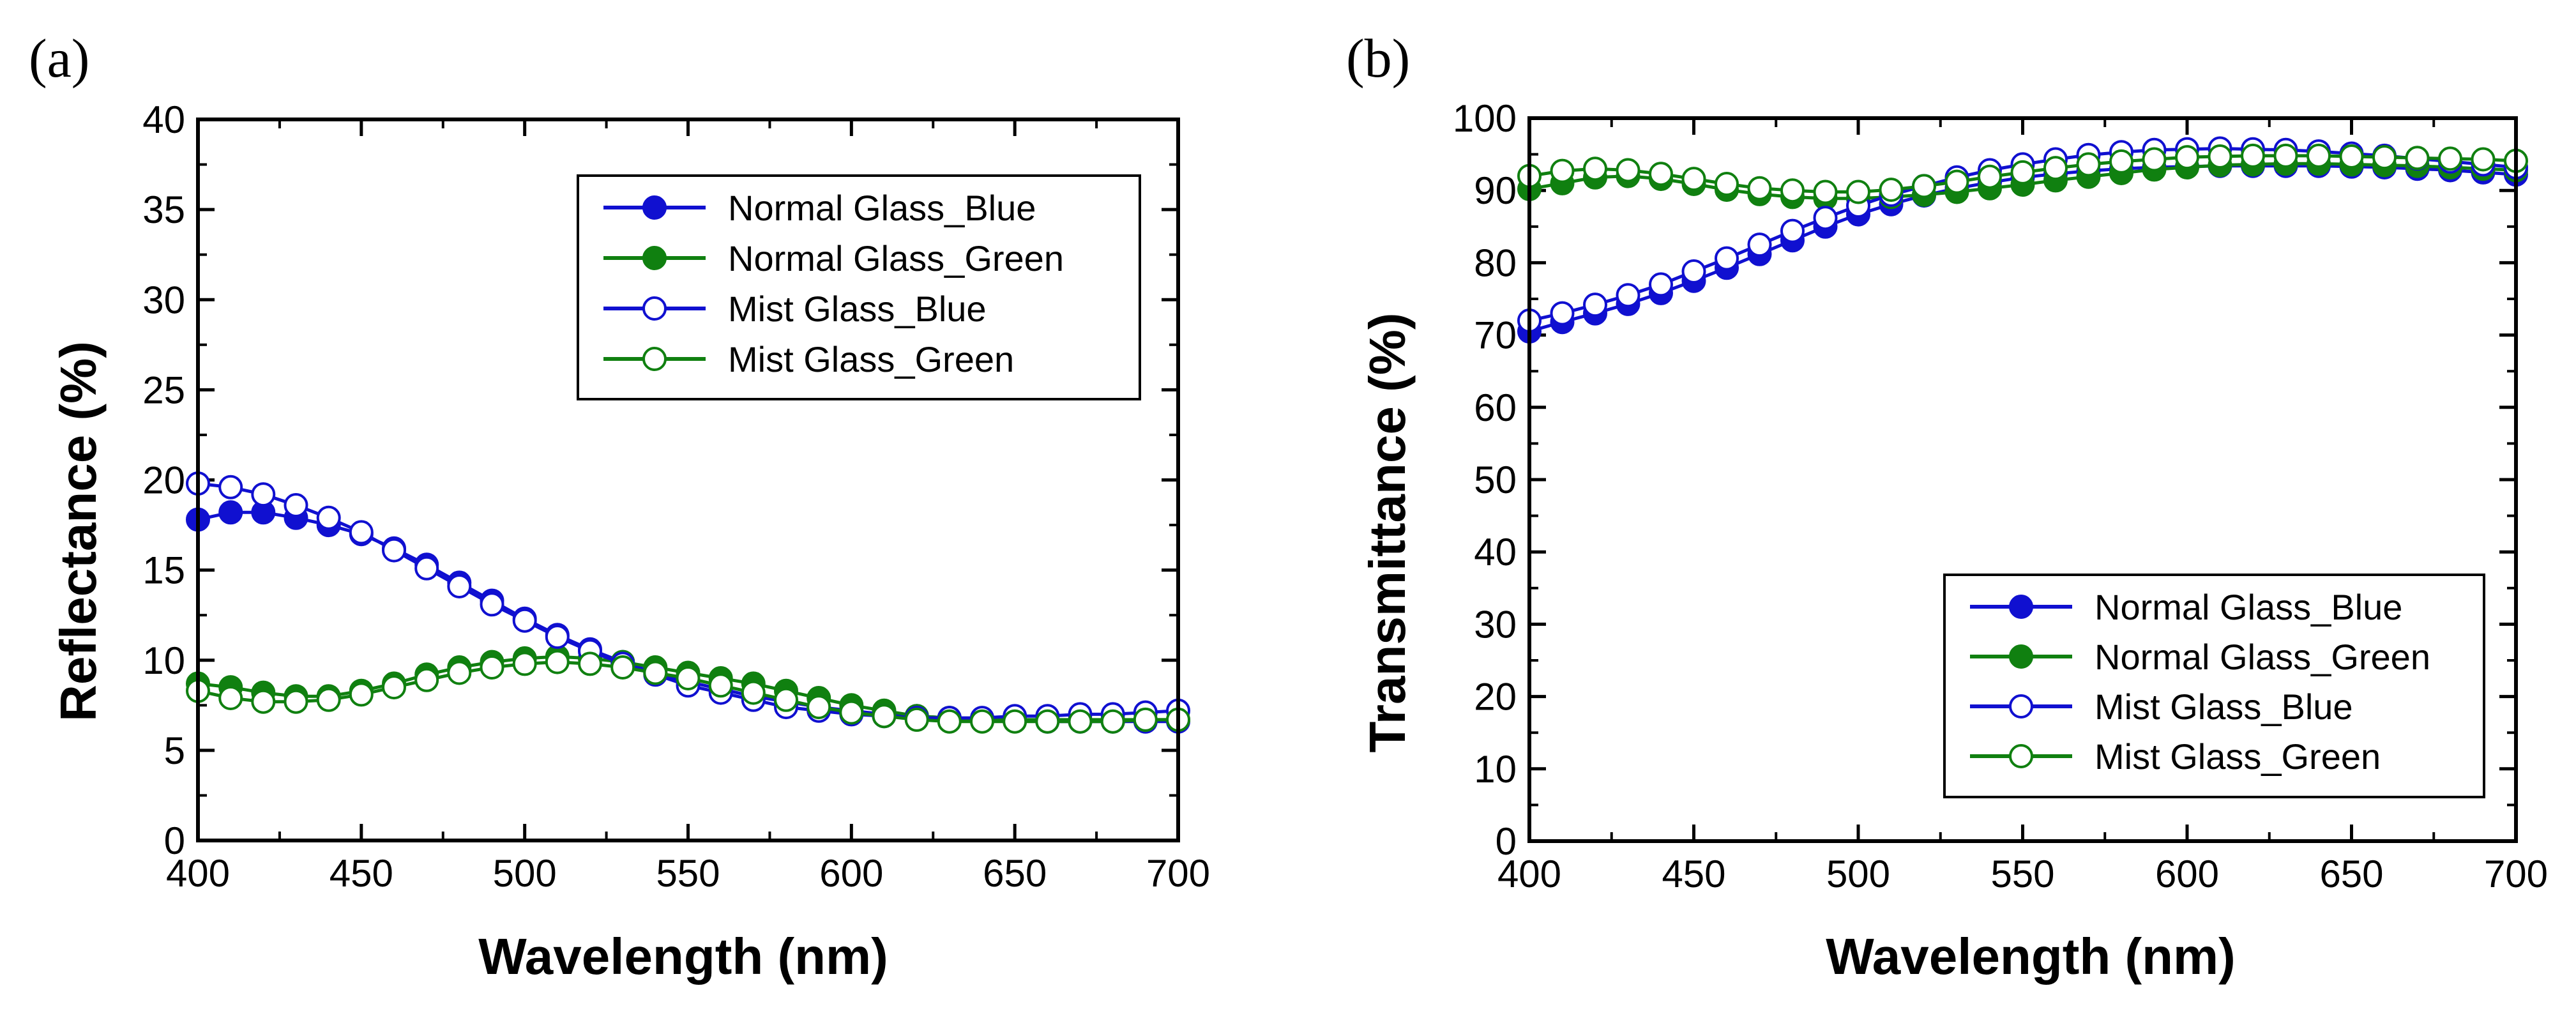  Describe the element at coordinates (2248, 607) in the screenshot. I see `legend-label: Normal Glass_Blue` at that location.